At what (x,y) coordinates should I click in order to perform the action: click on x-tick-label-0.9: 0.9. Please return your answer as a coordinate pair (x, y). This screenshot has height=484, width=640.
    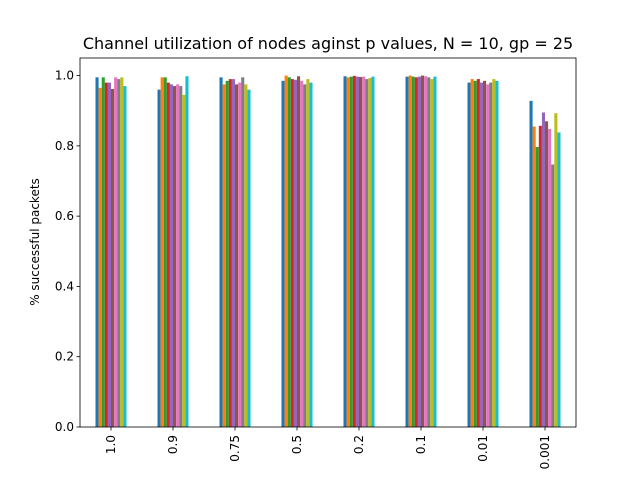
    Looking at the image, I should click on (173, 444).